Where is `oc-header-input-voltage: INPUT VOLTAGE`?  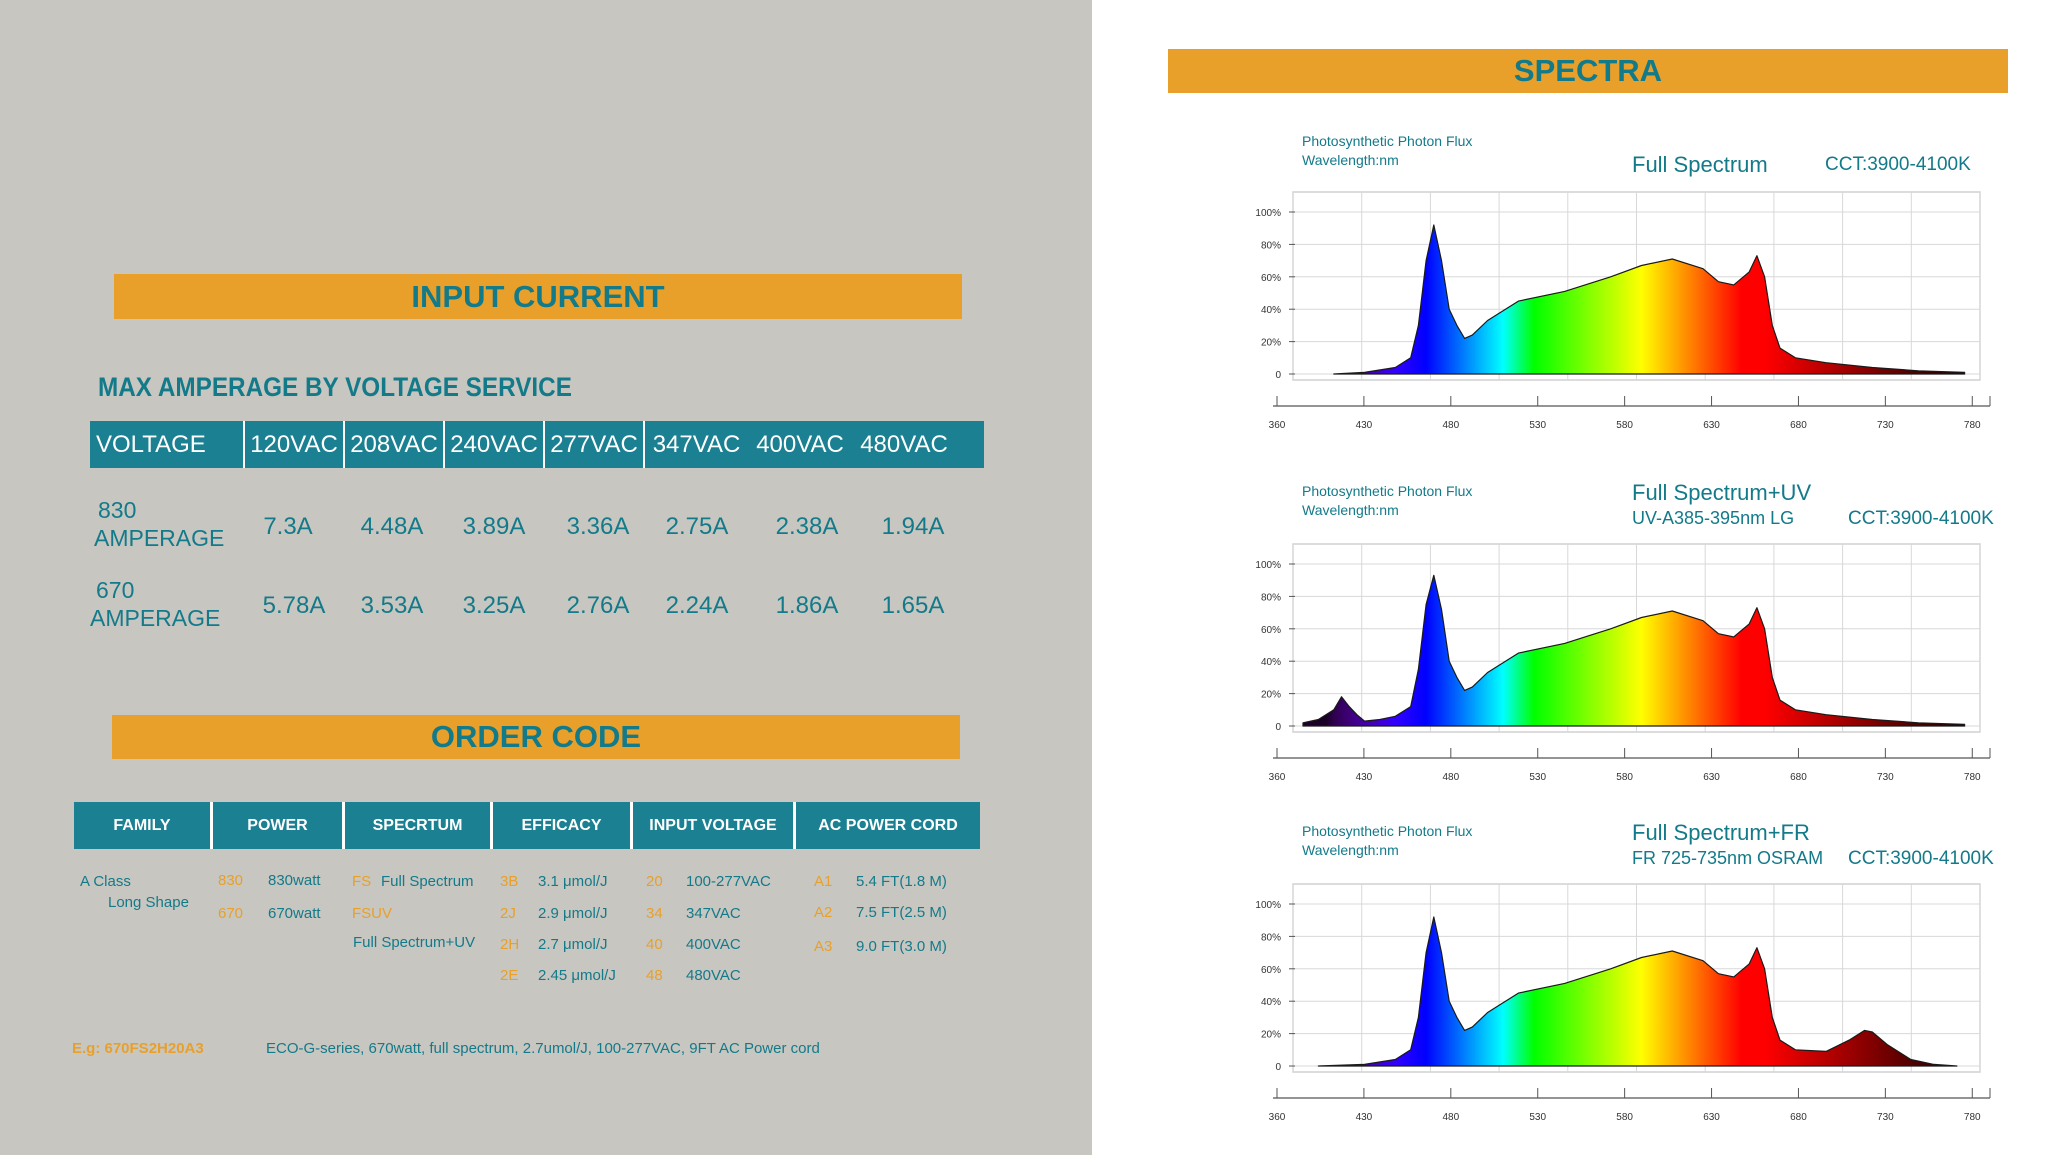
oc-header-input-voltage: INPUT VOLTAGE is located at coordinates (713, 825).